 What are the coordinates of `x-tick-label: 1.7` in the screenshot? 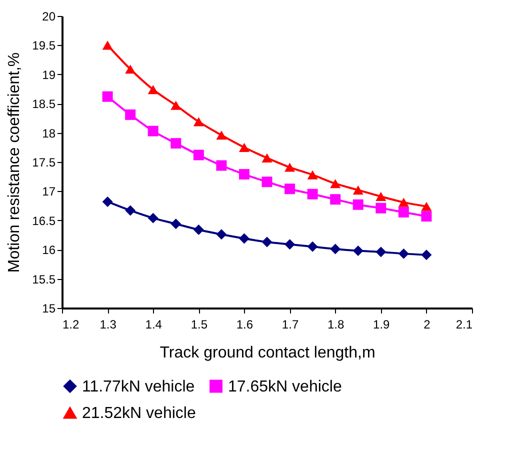 It's located at (290, 325).